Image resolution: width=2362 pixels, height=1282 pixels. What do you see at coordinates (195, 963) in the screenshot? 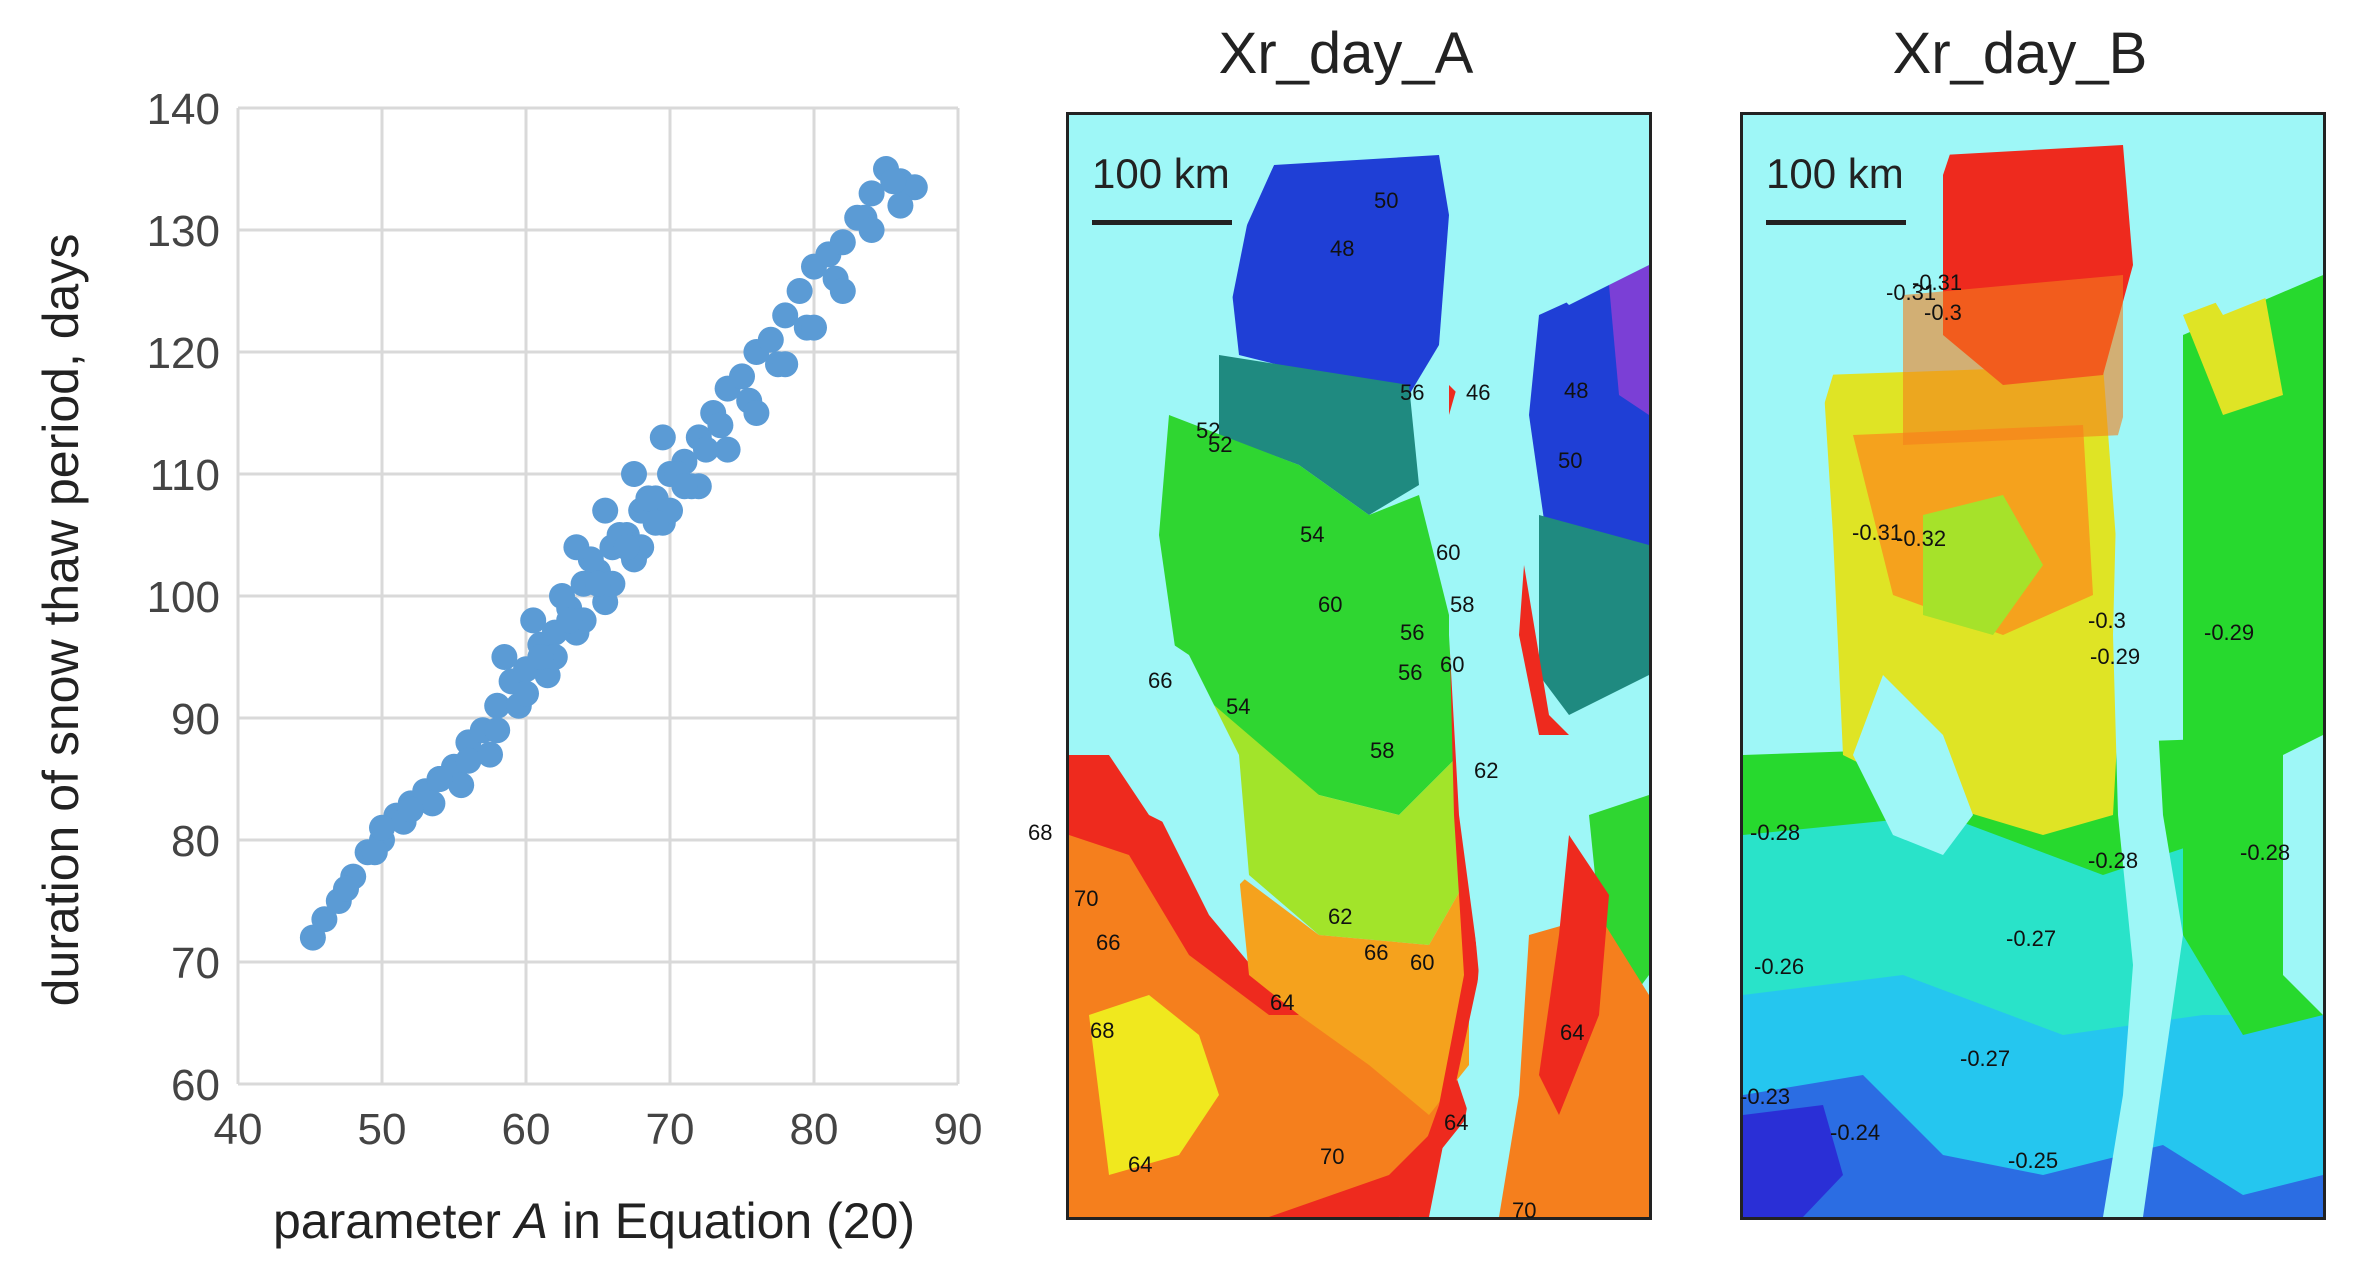
I see `y-tick-label: 70` at bounding box center [195, 963].